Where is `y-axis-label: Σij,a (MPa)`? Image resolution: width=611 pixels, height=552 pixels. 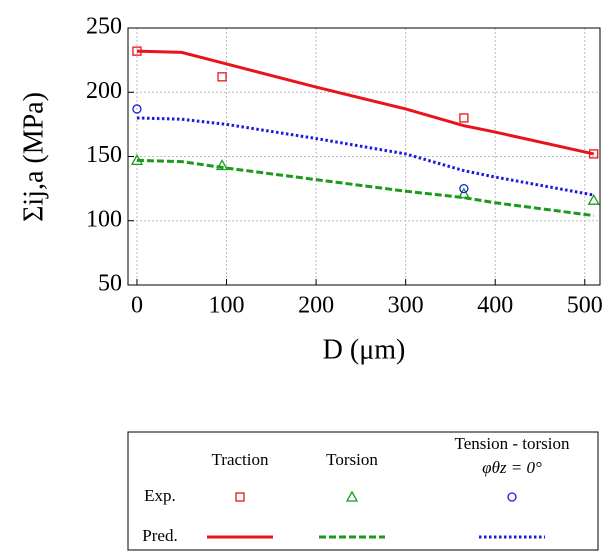 y-axis-label: Σij,a (MPa) is located at coordinates (33, 157).